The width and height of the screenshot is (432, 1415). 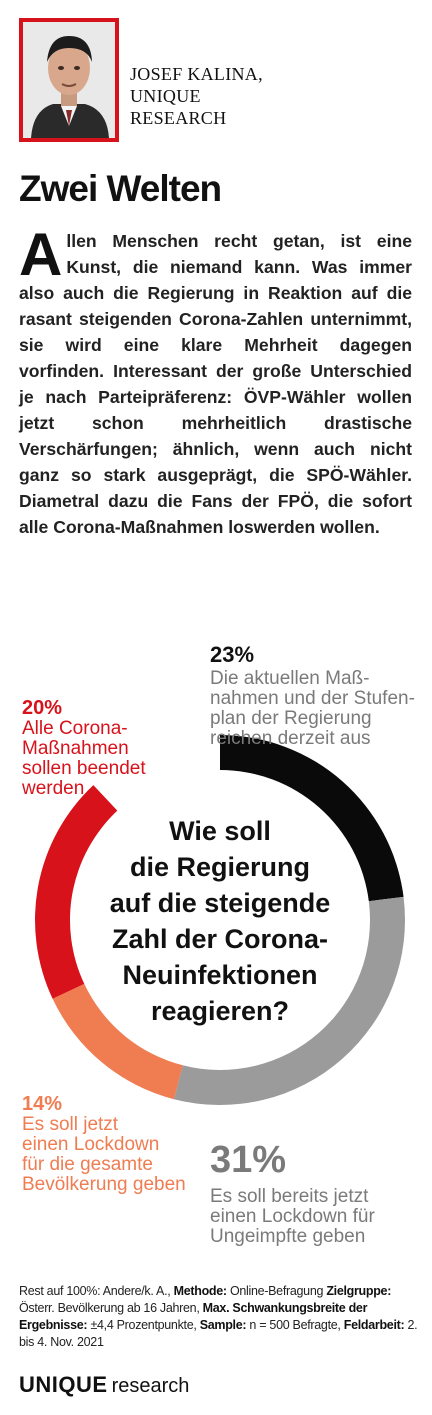 I want to click on footnote-max-label: Max. Schwankungsbreite der Ergebnisse:, so click(x=193, y=1316).